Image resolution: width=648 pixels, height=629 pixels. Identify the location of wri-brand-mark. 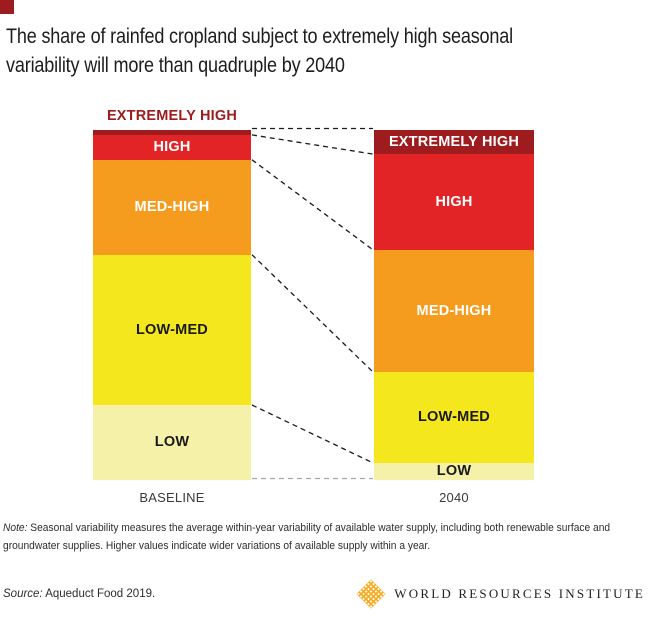
(7, 7).